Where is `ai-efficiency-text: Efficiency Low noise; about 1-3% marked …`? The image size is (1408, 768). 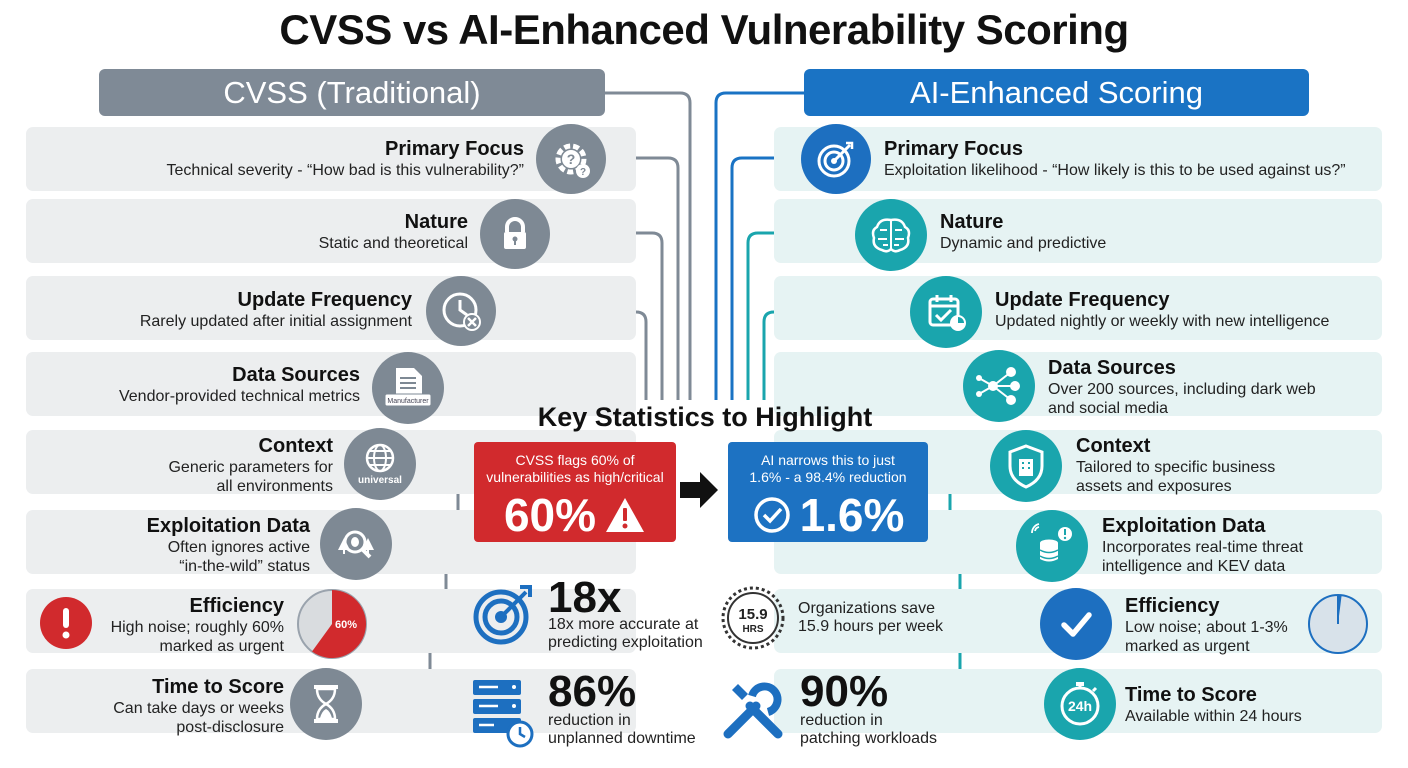 ai-efficiency-text: Efficiency Low noise; about 1-3% marked … is located at coordinates (1225, 625).